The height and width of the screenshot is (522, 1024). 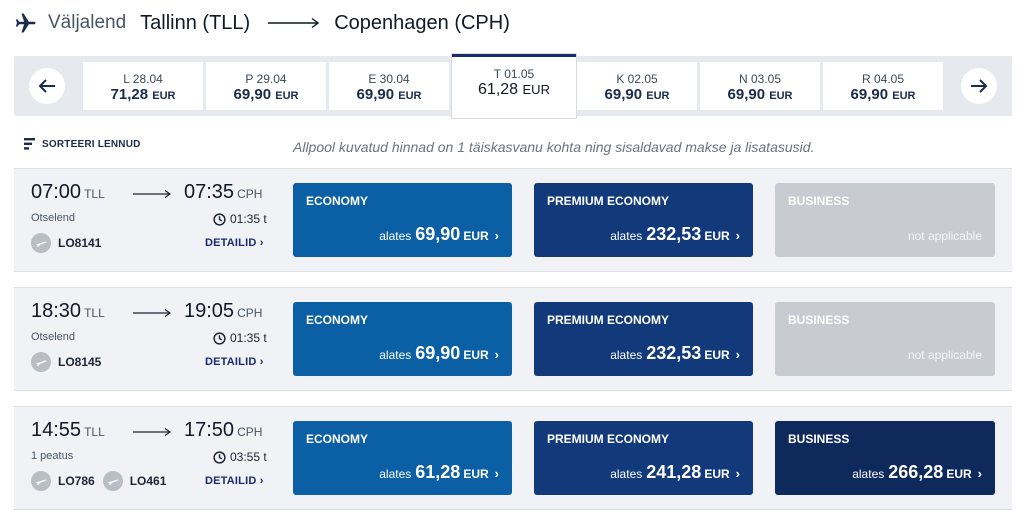 I want to click on next-dates-button, so click(x=979, y=86).